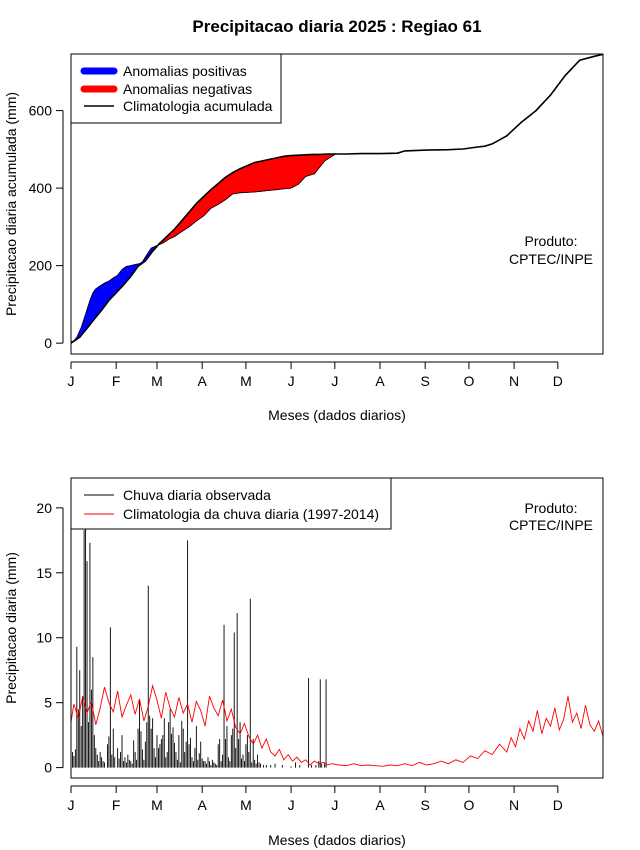  What do you see at coordinates (48, 703) in the screenshot?
I see `y-tick-label-bottom: 5` at bounding box center [48, 703].